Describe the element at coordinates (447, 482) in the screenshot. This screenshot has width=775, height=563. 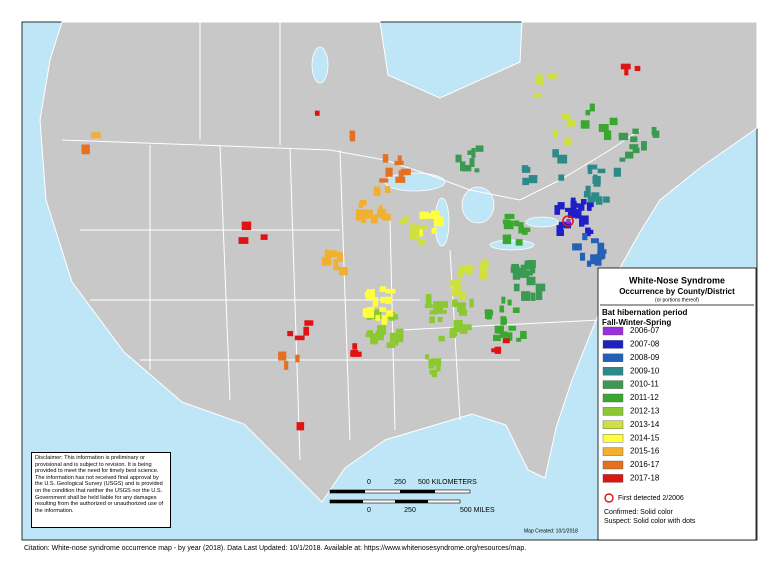
I see `km-label: 500 KILOMETERS` at that location.